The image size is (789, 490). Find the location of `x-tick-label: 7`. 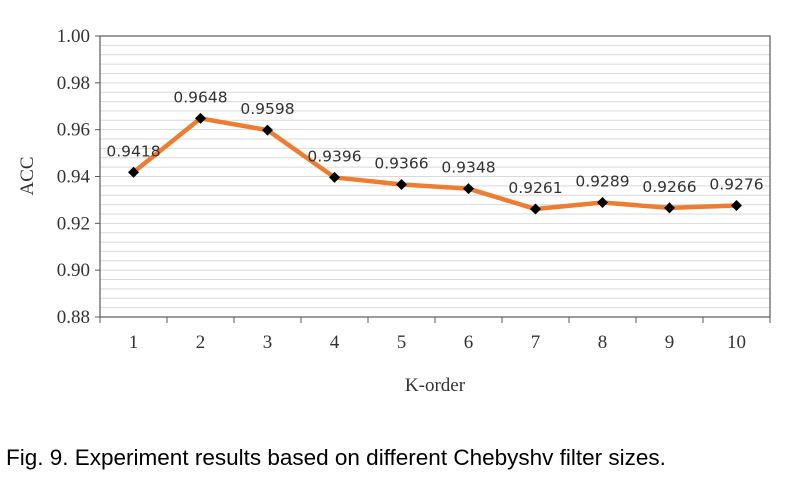

x-tick-label: 7 is located at coordinates (536, 342).